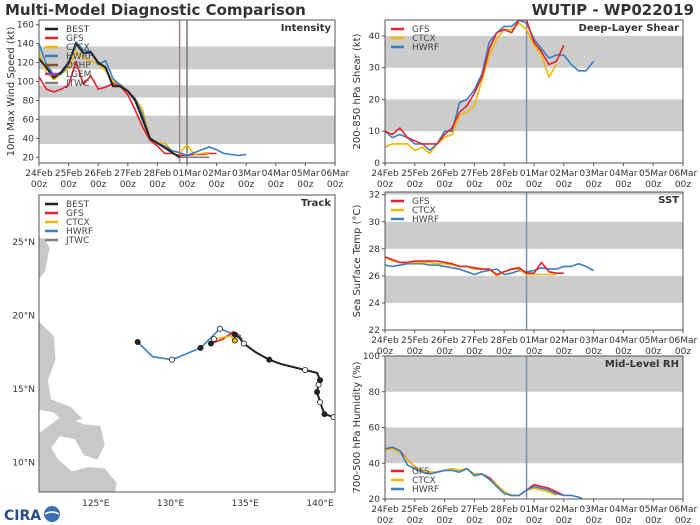 The height and width of the screenshot is (525, 700). Describe the element at coordinates (155, 10) in the screenshot. I see `figure-title: Multi-Model Diagnostic Comparison` at that location.